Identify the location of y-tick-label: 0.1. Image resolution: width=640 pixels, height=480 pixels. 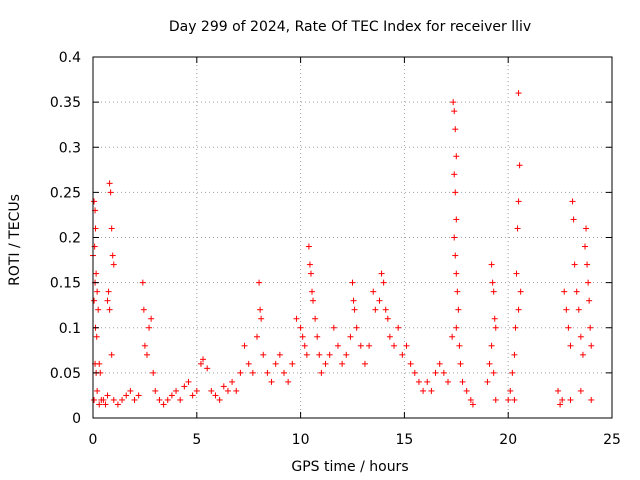
(70, 329).